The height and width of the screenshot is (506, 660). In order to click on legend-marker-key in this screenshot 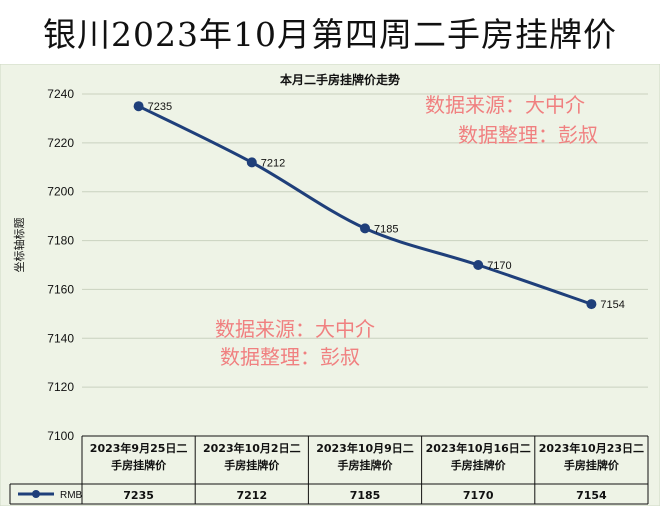, I will do `click(36, 494)`.